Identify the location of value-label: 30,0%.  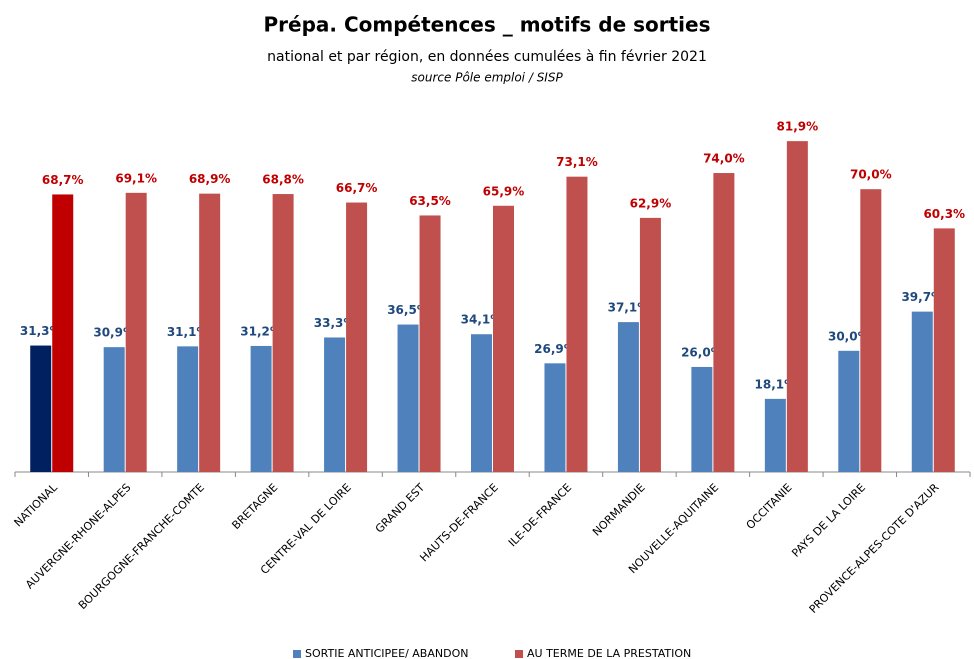
(849, 336).